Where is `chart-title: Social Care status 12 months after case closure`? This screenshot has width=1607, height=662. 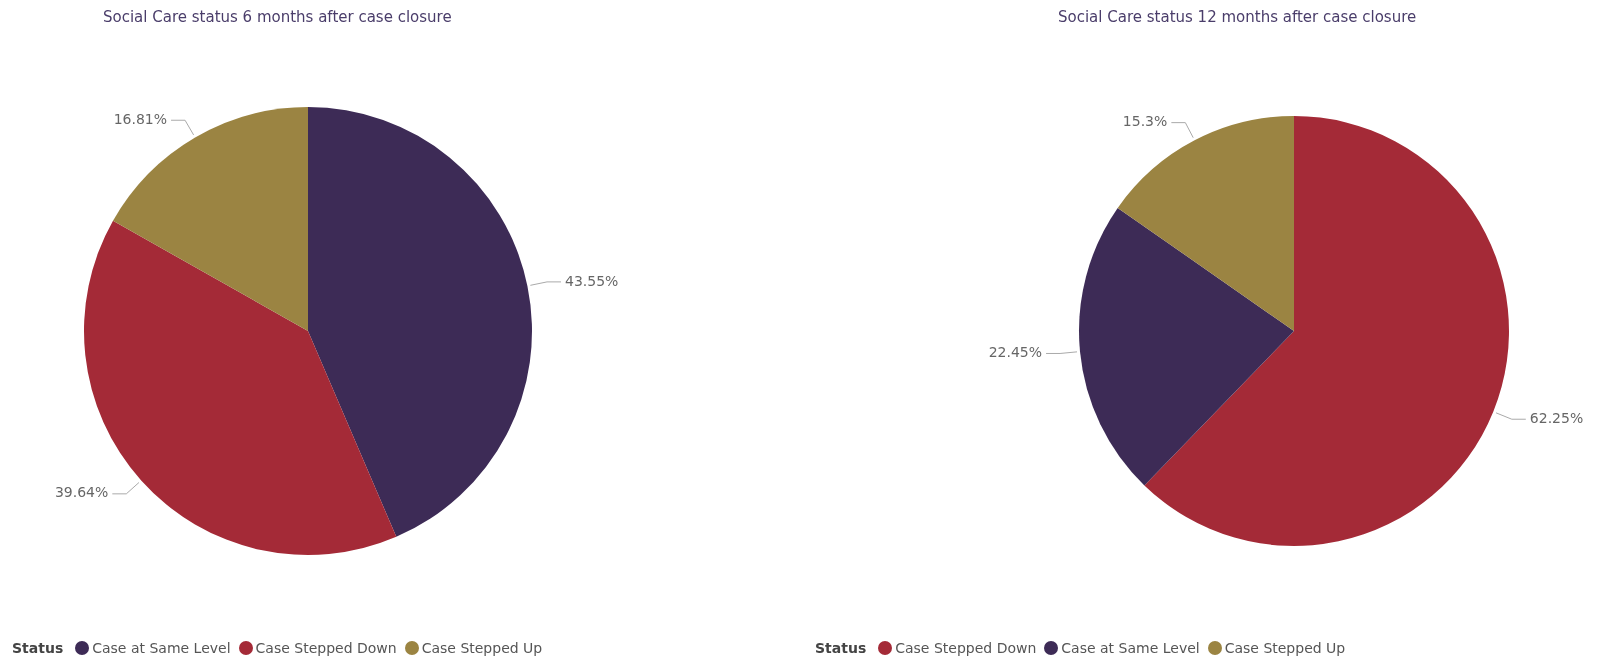 chart-title: Social Care status 12 months after case closure is located at coordinates (1237, 17).